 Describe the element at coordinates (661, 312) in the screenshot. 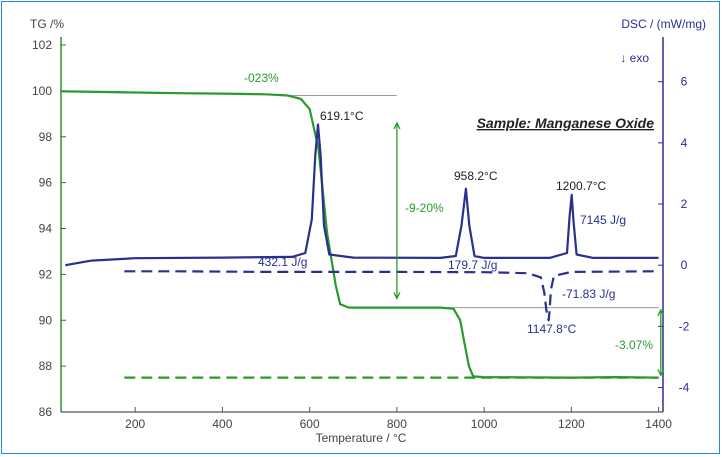

I see `tg-step3-arrow-head-top` at that location.